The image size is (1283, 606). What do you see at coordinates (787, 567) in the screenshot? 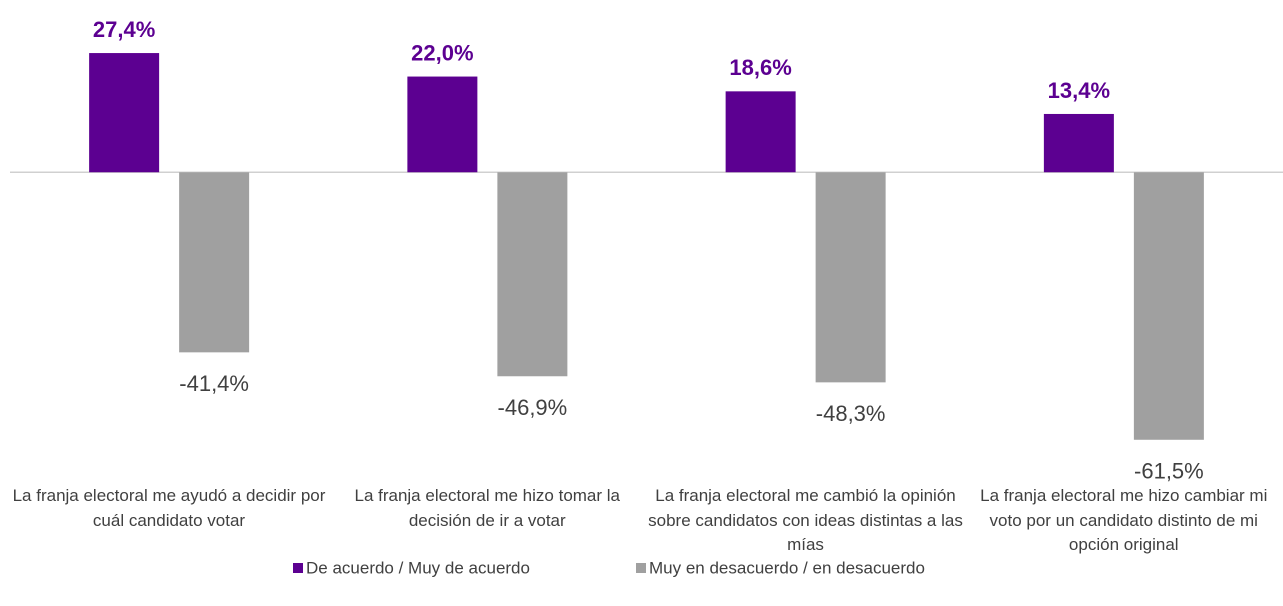
I see `legend-label: Muy en desacuerdo / en desacuerdo` at bounding box center [787, 567].